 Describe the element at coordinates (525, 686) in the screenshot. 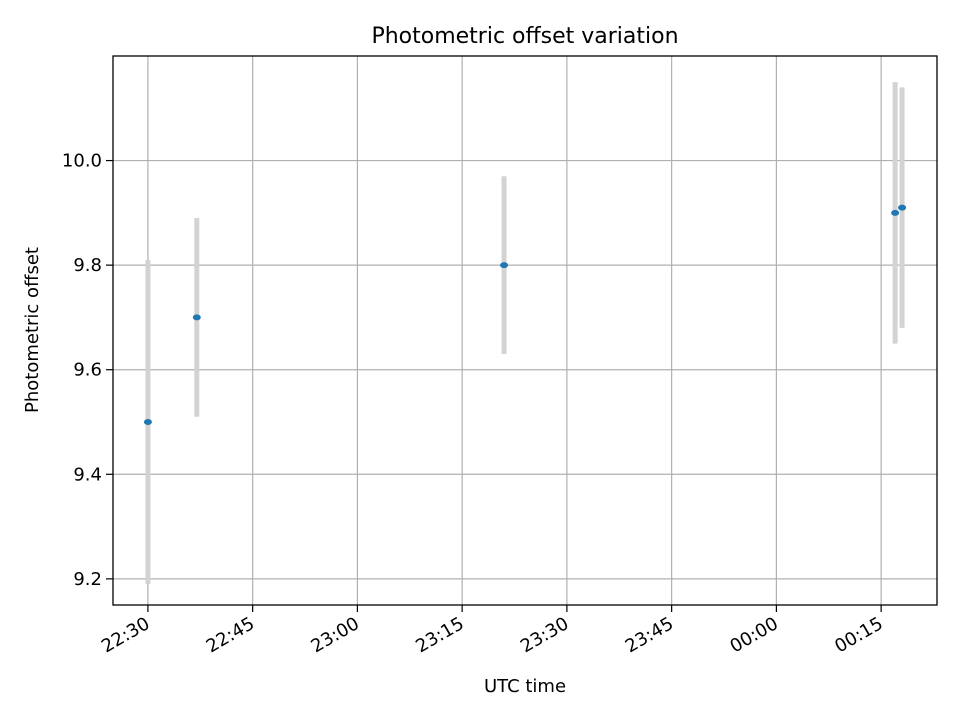

I see `x-axis-label: UTC time` at that location.